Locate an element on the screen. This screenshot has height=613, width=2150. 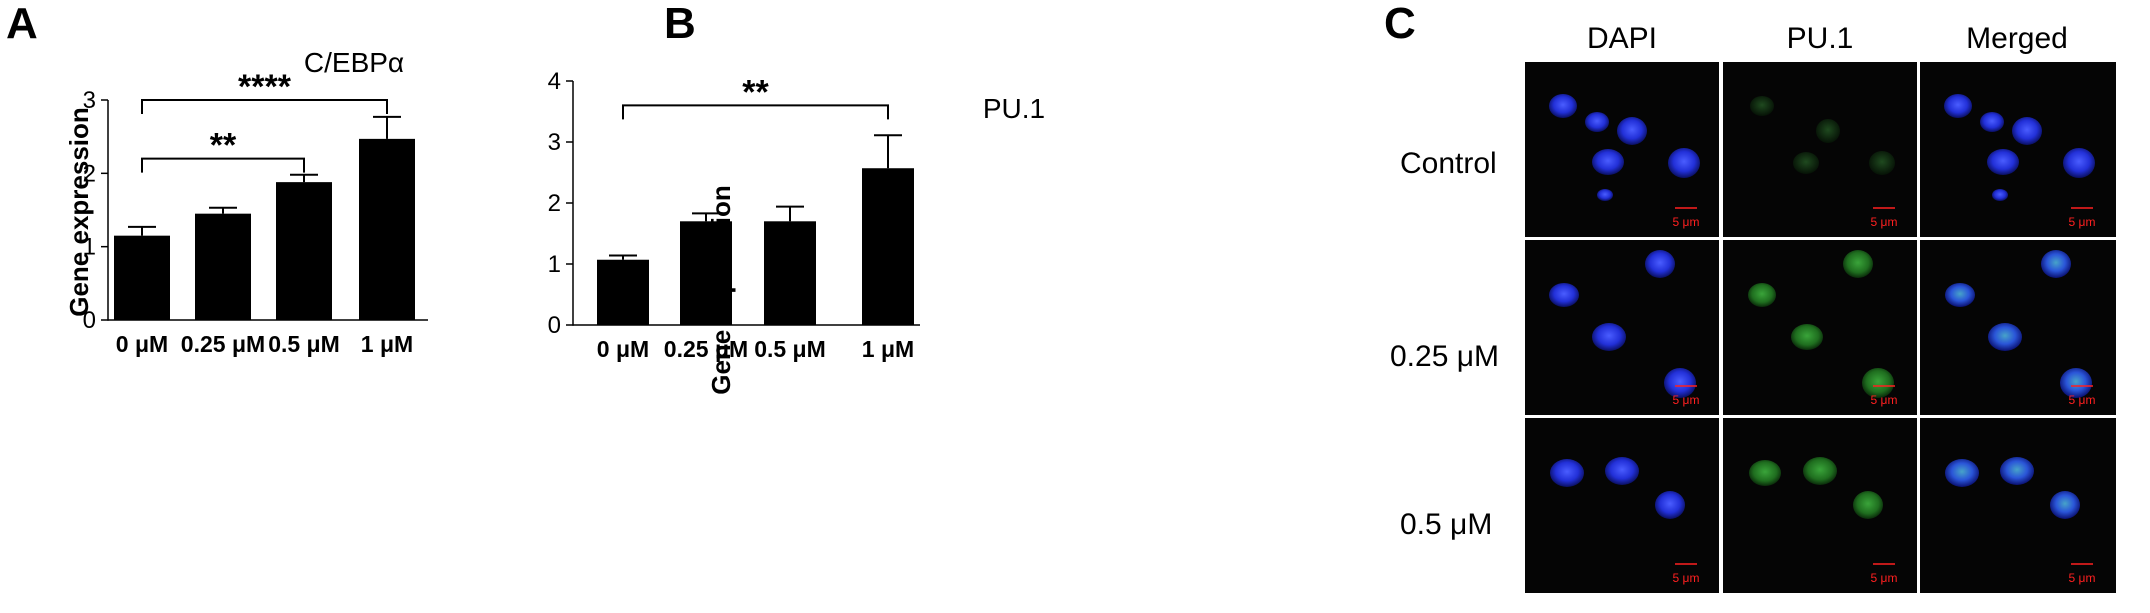
column-header-pu1: PU.1 is located at coordinates (1820, 38).